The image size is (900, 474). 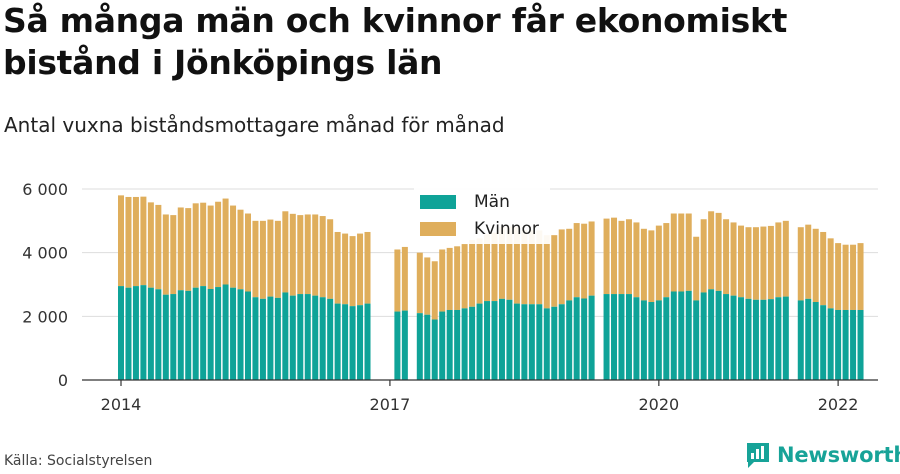 What do you see at coordinates (482, 215) in the screenshot?
I see `chart-legend: Män Kvinnor` at bounding box center [482, 215].